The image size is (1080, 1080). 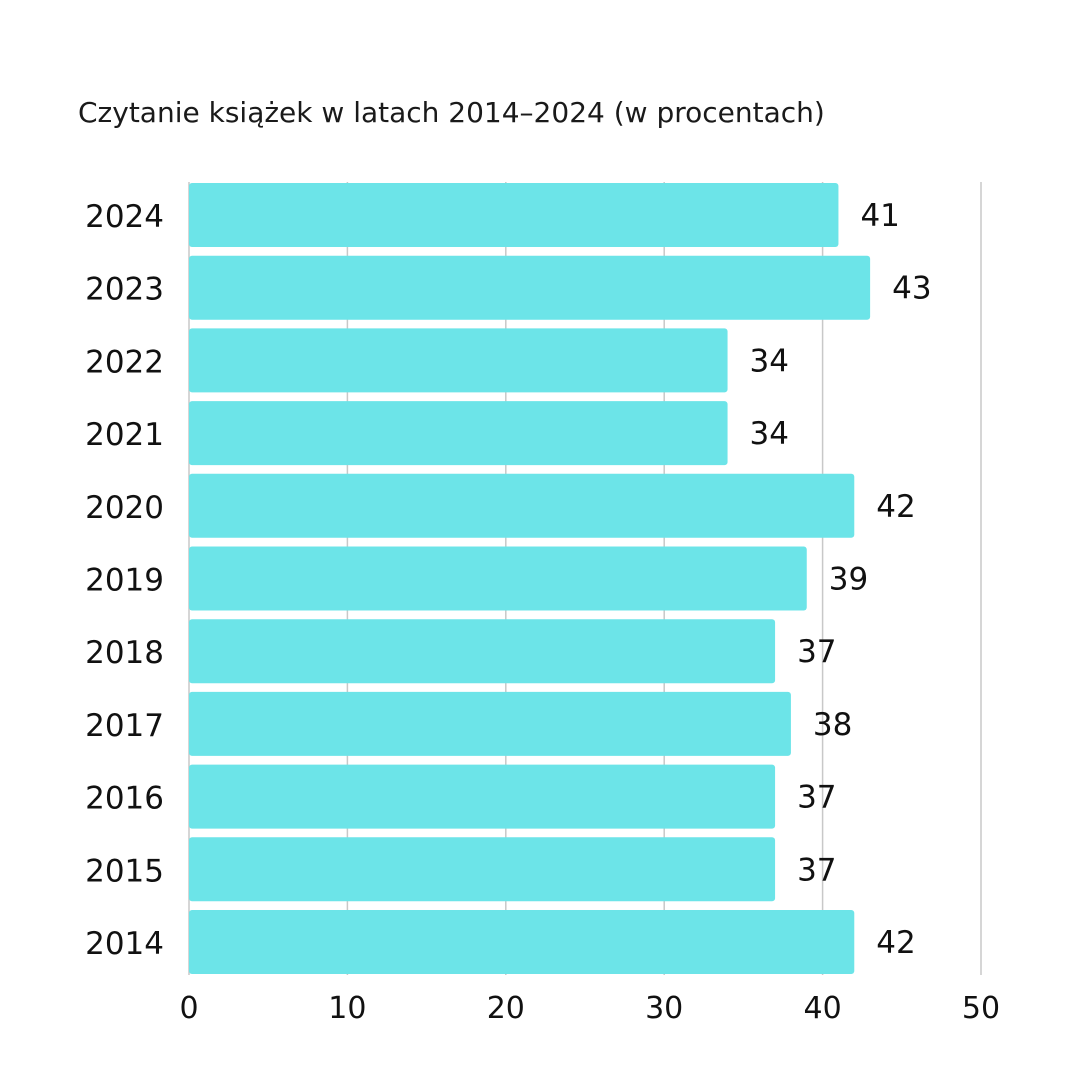 I want to click on category-label-2019: 2019, so click(x=124, y=581).